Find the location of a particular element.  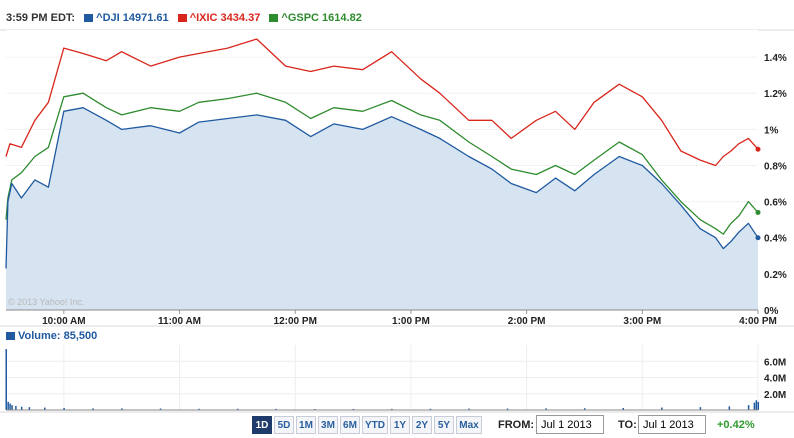

series-end-dot-gspc is located at coordinates (758, 212).